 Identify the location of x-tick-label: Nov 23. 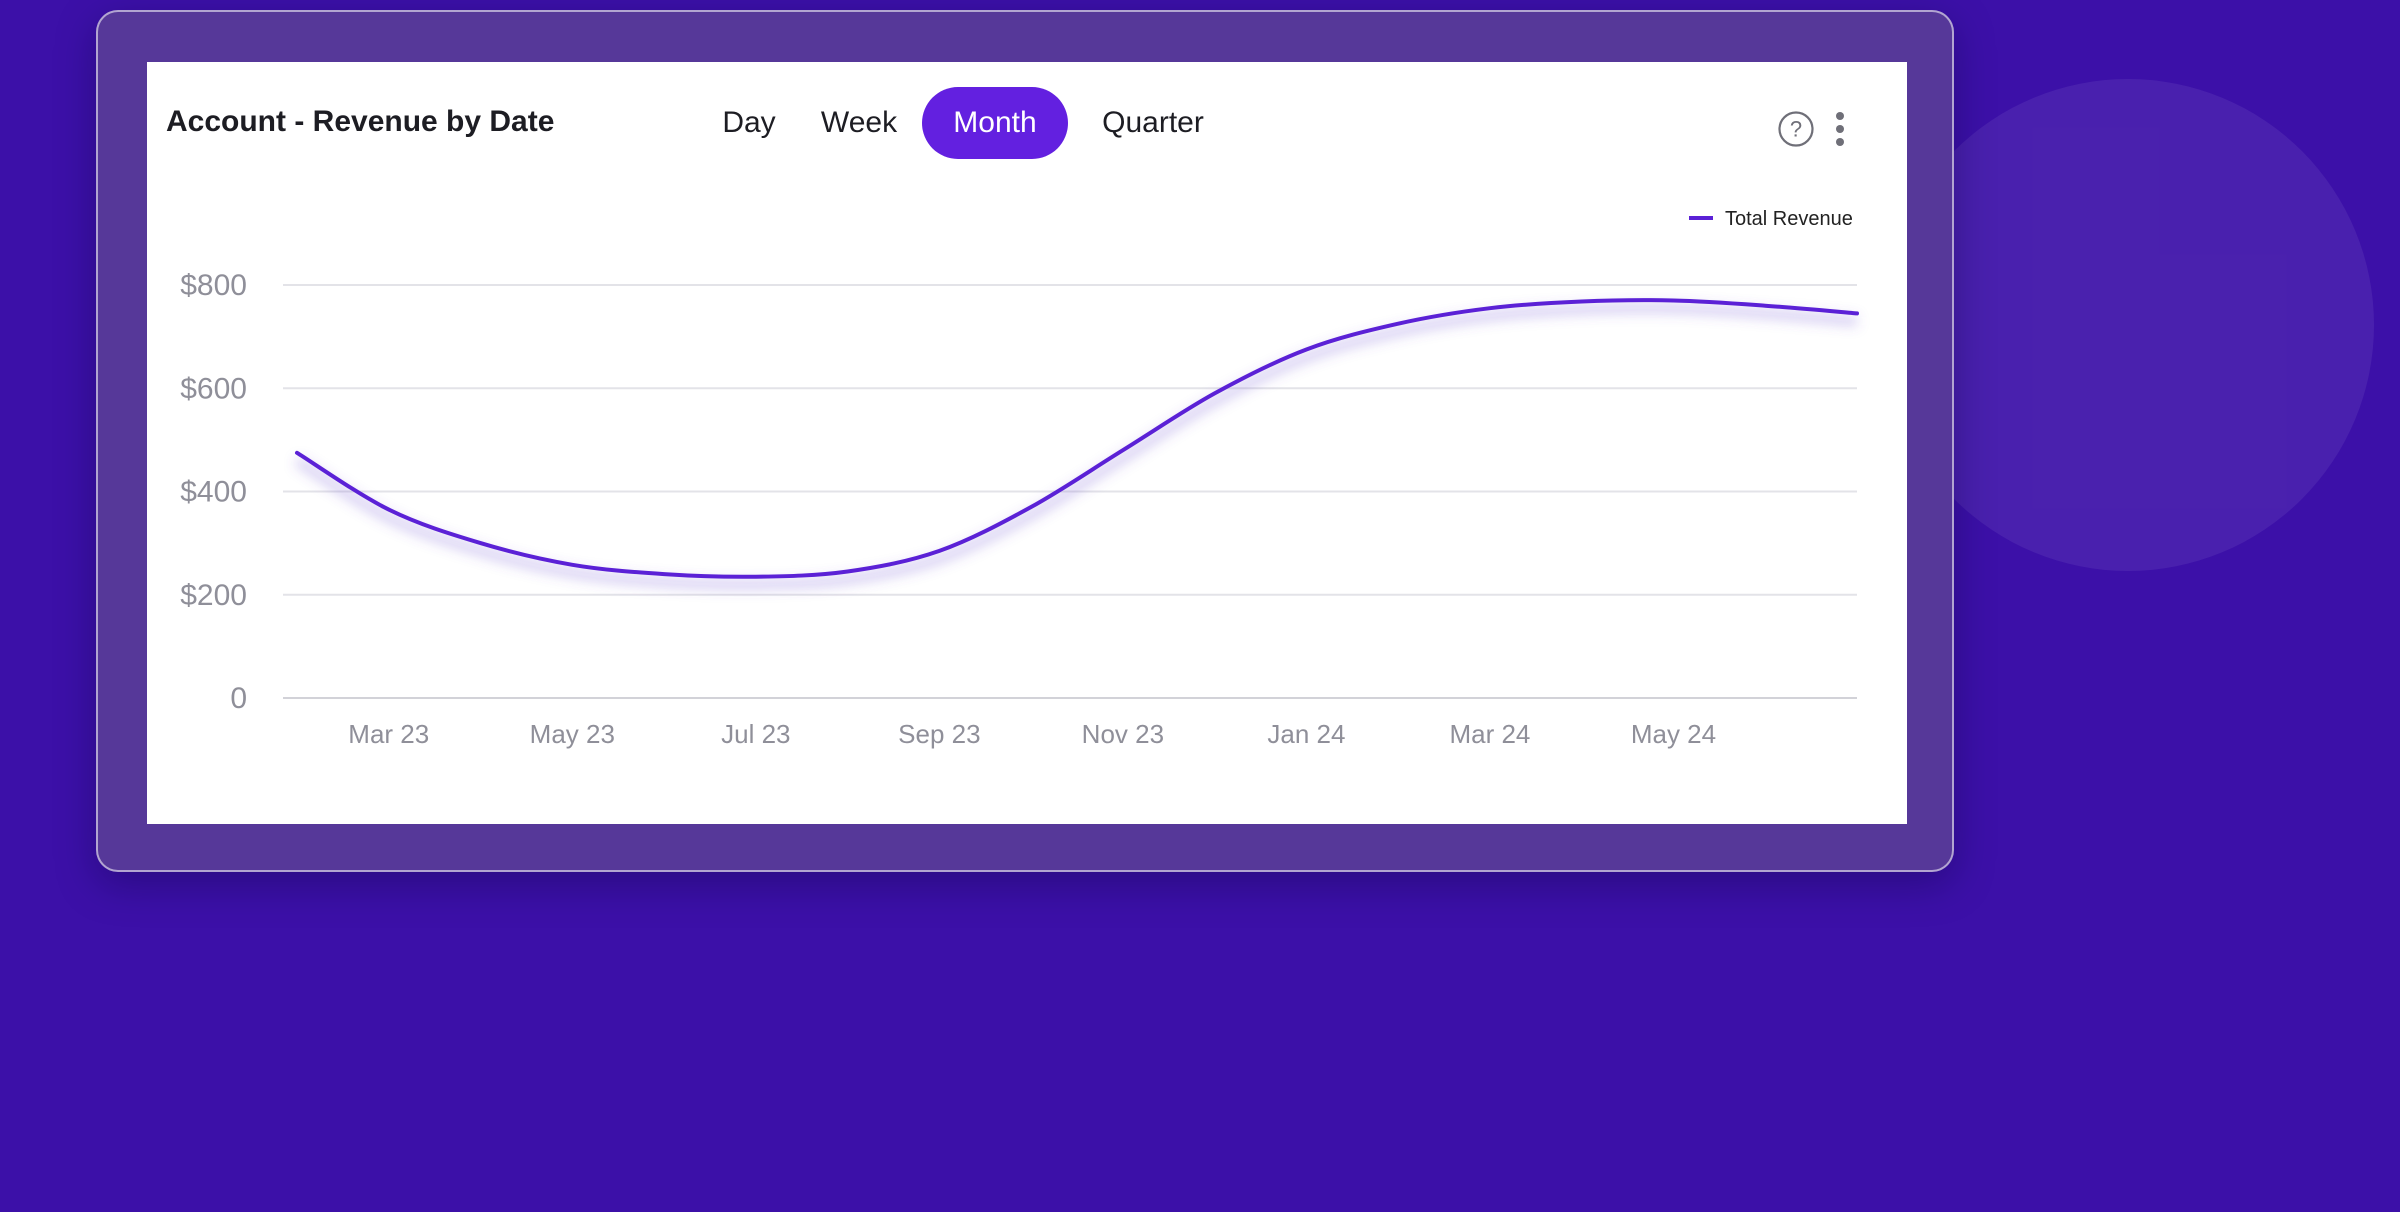
(1123, 734).